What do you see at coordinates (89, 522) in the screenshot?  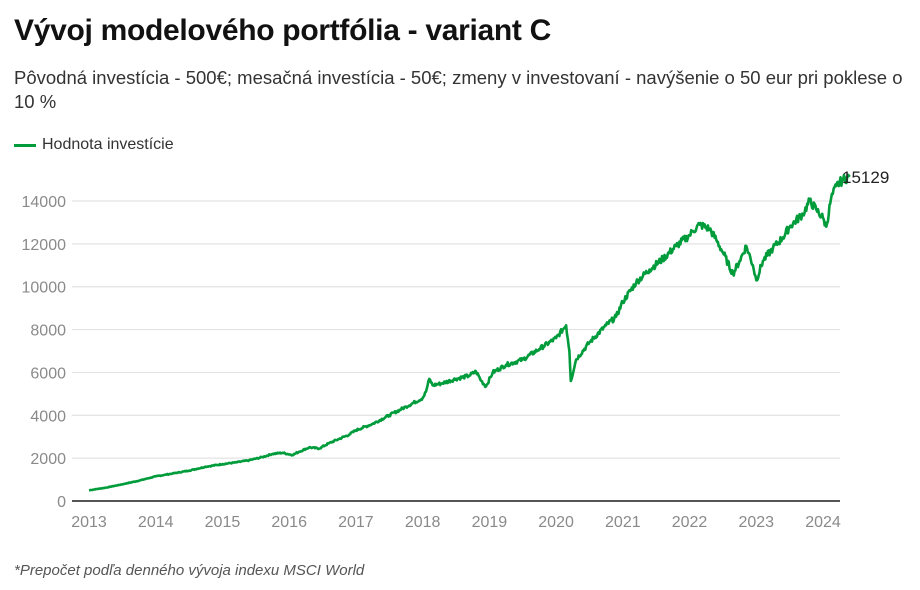 I see `x-tick-label: 2013` at bounding box center [89, 522].